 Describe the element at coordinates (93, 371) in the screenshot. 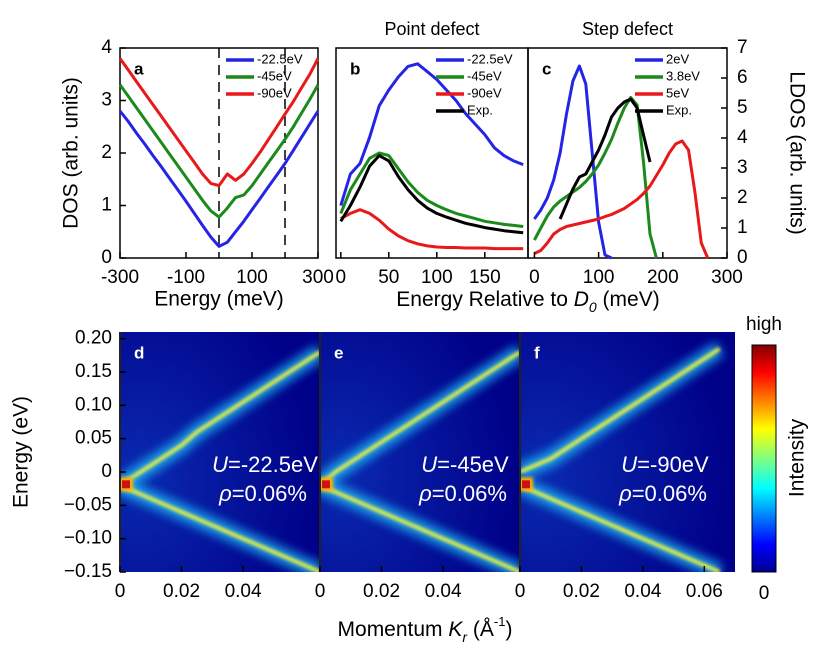

I see `y-tick-label: 0.15` at that location.